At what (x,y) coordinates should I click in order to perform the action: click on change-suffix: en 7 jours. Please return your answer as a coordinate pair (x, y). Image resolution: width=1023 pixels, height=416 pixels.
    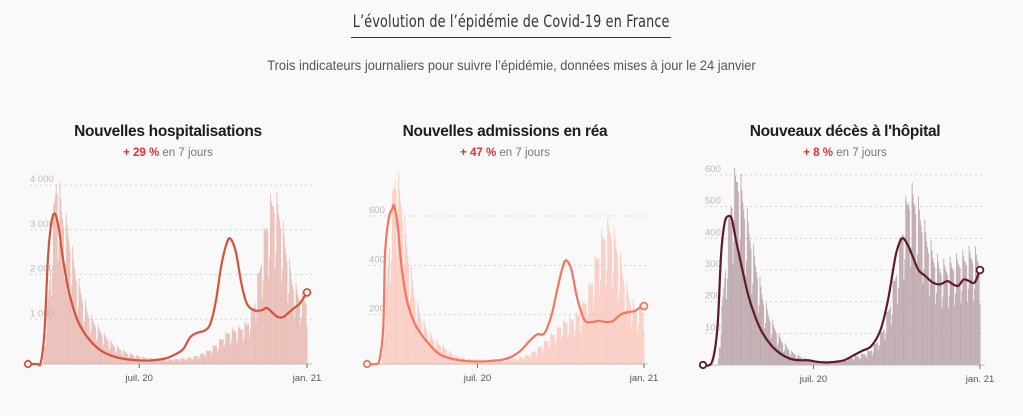
    Looking at the image, I should click on (187, 153).